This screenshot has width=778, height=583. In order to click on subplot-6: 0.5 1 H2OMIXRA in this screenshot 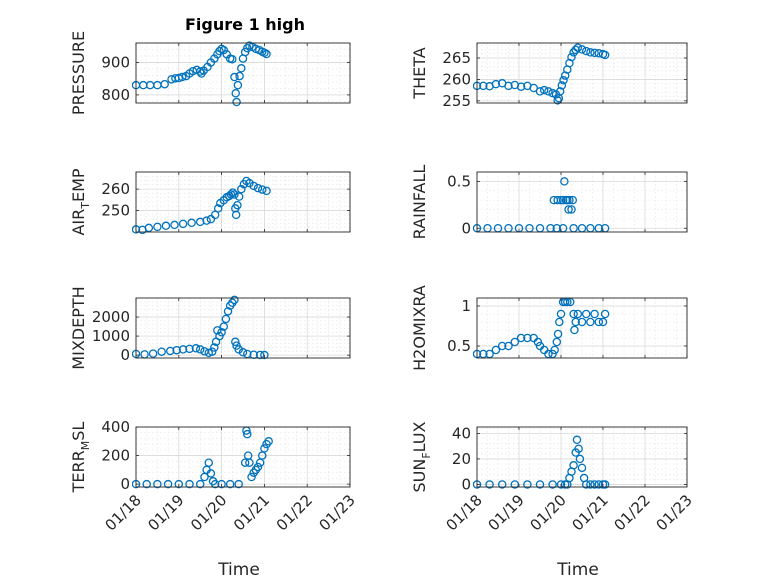, I will do `click(549, 328)`.